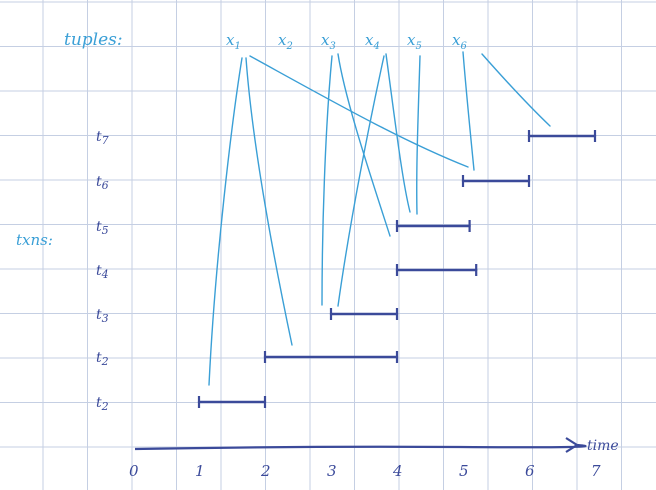 The image size is (656, 490). I want to click on tuple-labels: x1 x2 x3 x4 x5 x6, so click(346, 41).